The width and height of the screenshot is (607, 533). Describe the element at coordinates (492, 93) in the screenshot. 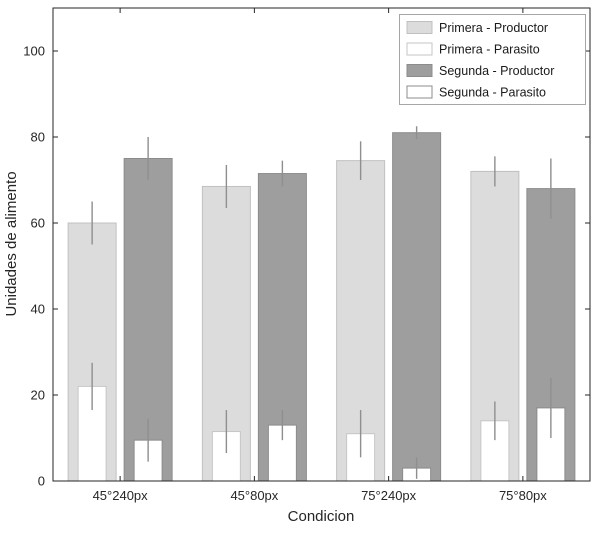

I see `legend-label-segunda-parasito: Segunda - Parasito` at that location.